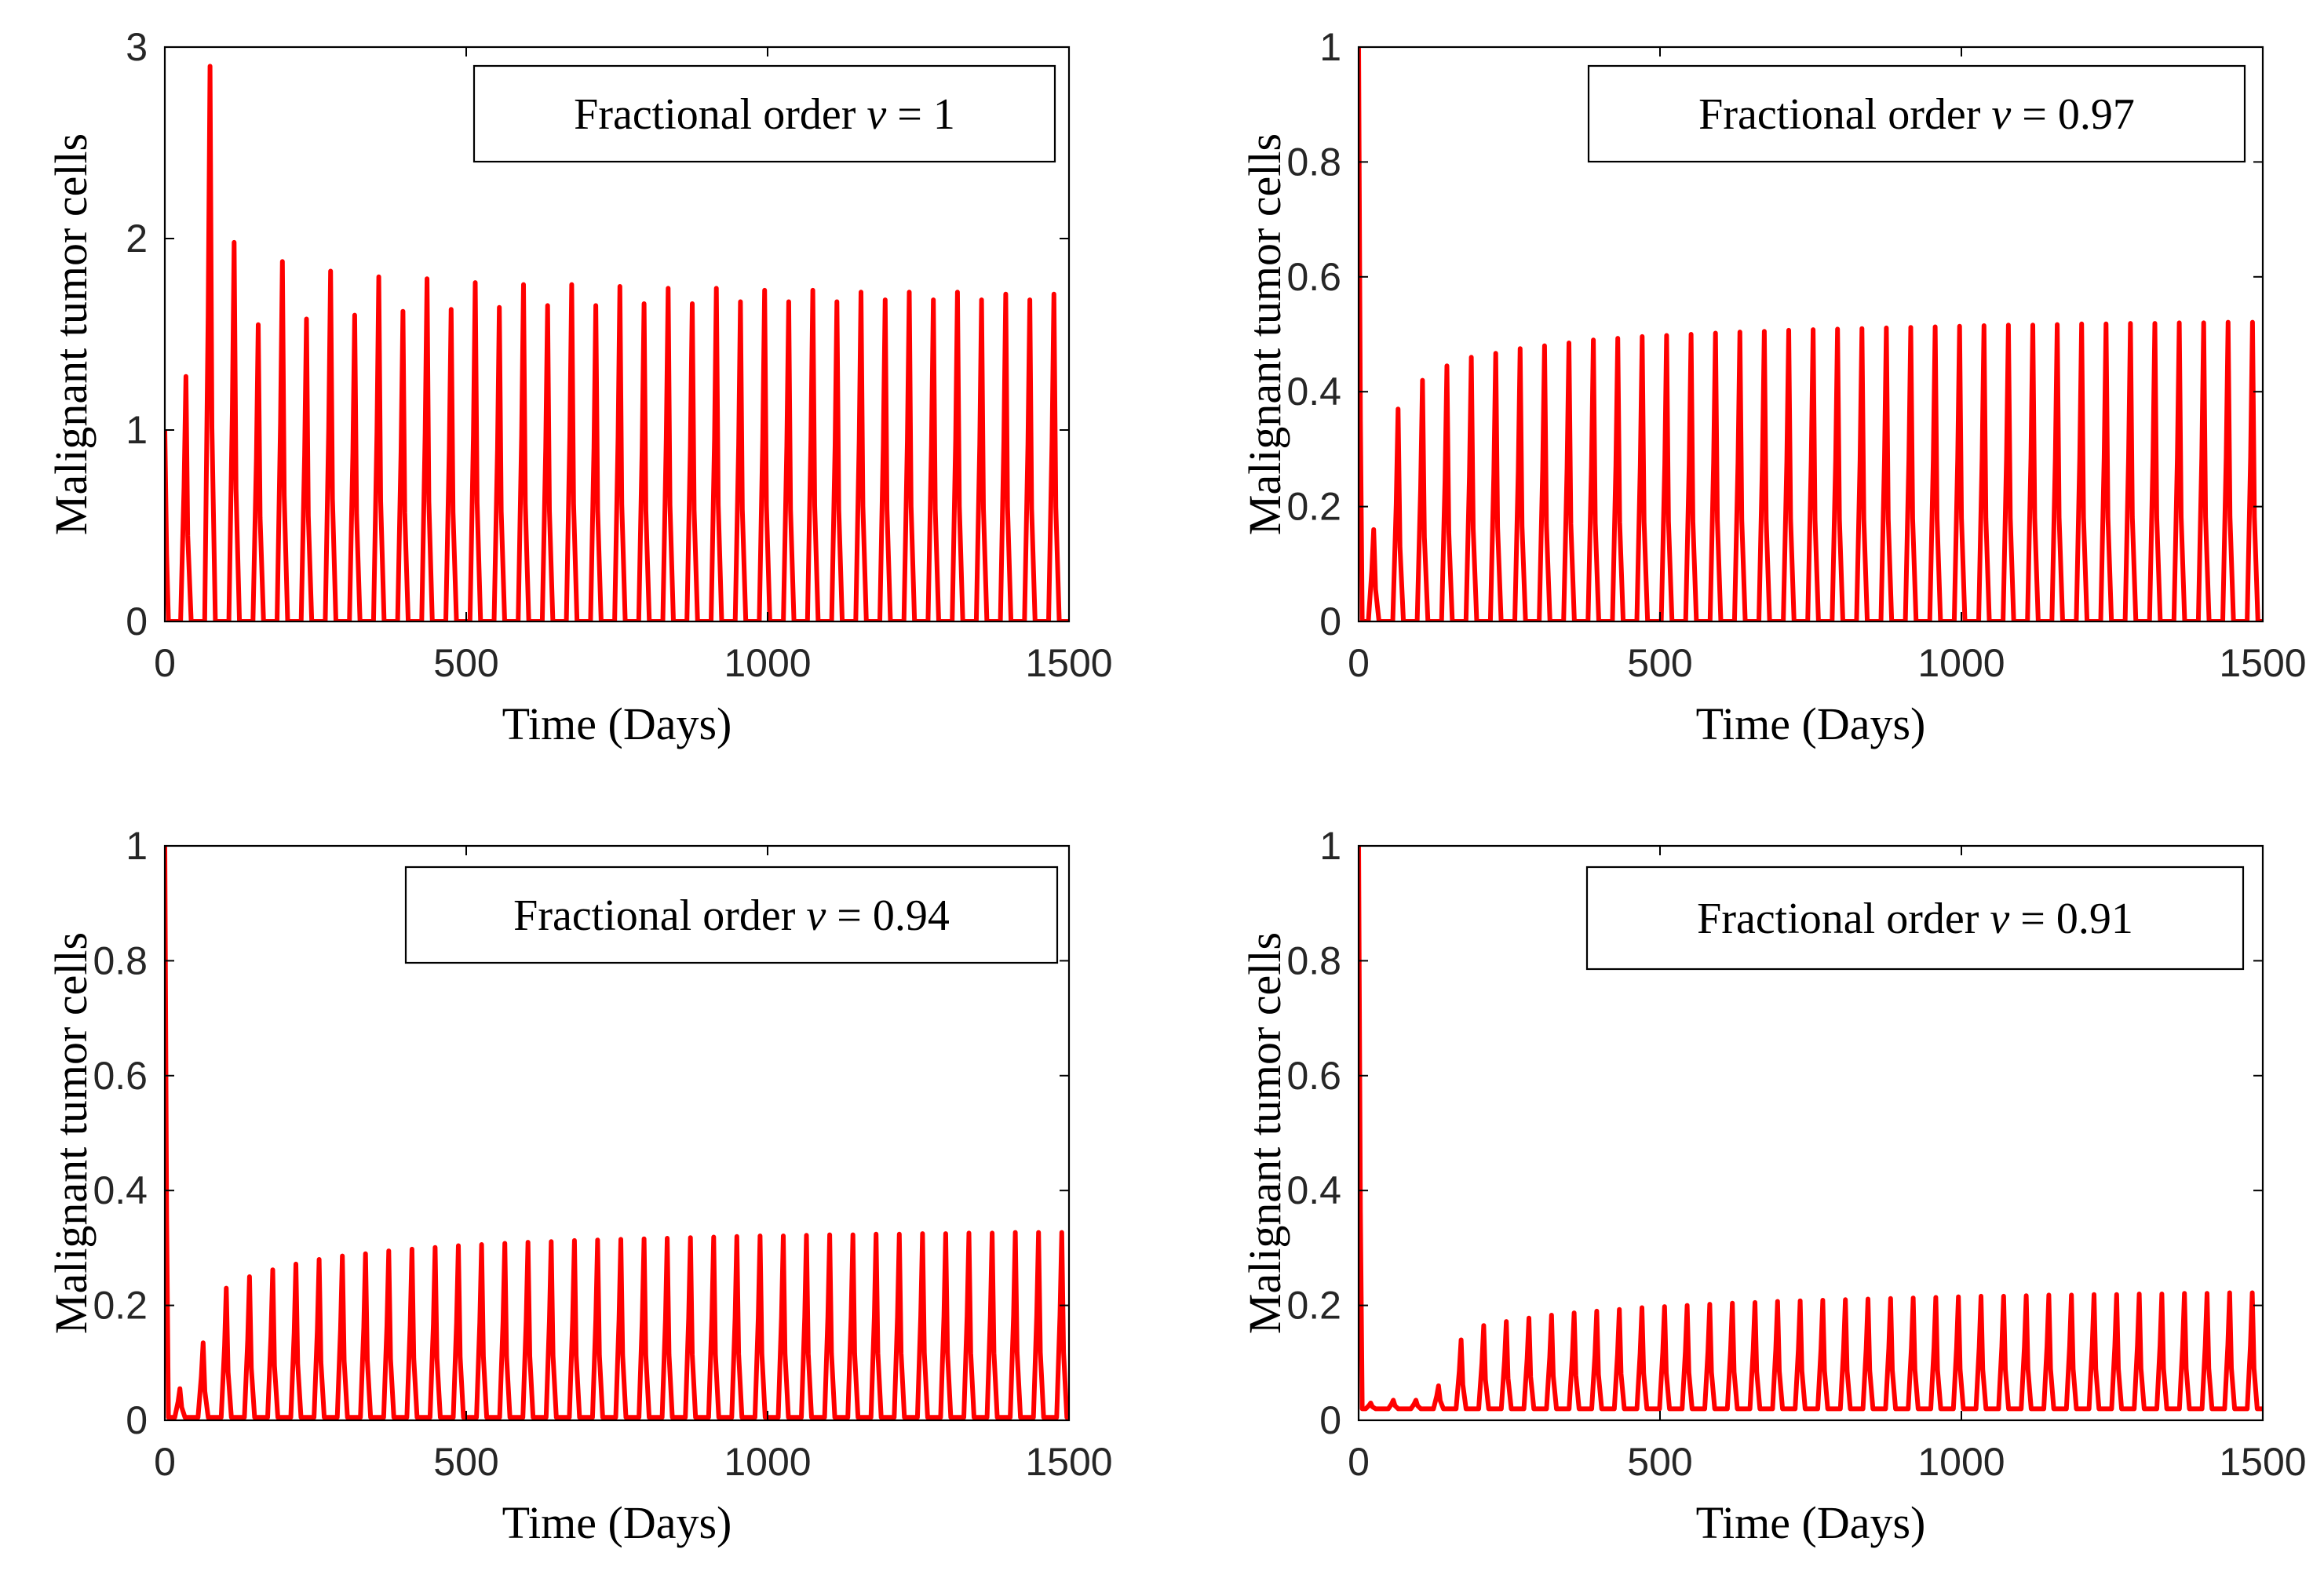 This screenshot has width=2324, height=1578. What do you see at coordinates (911, 915) in the screenshot?
I see `legend-value: 0.94` at bounding box center [911, 915].